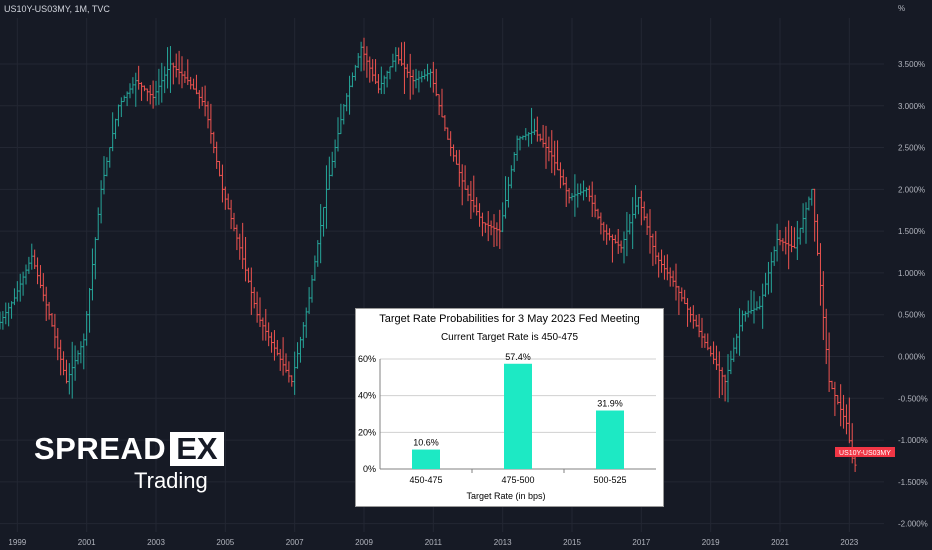 This screenshot has height=550, width=932. Describe the element at coordinates (911, 356) in the screenshot. I see `y-tick-label: 0.000%` at that location.